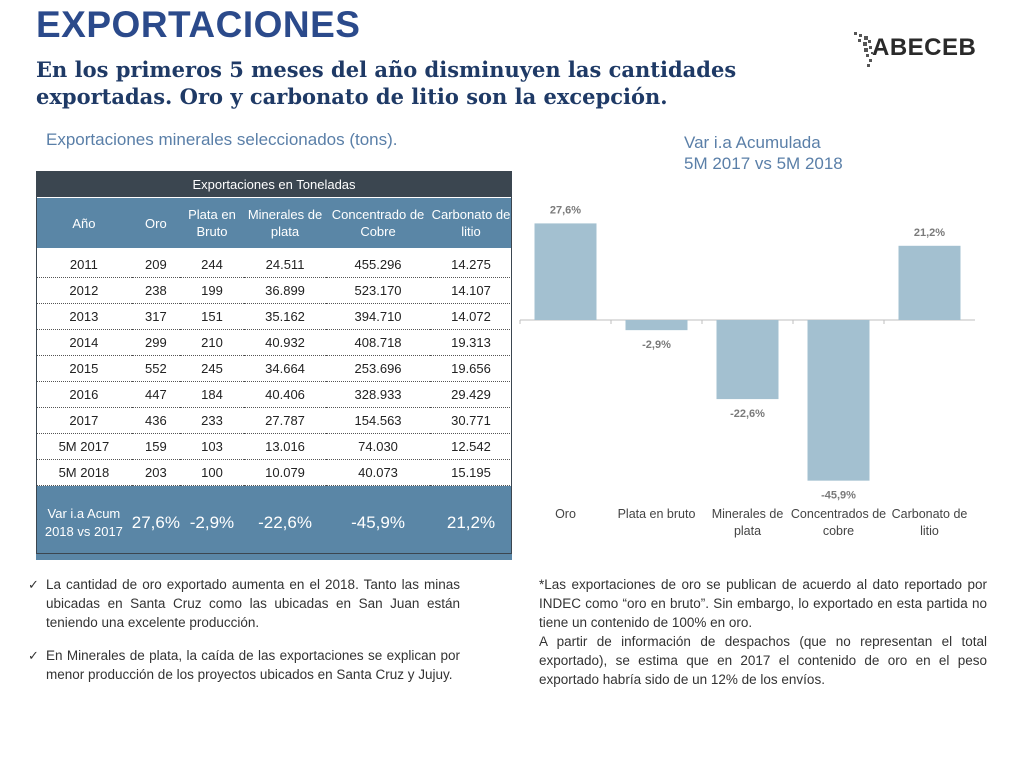  What do you see at coordinates (378, 472) in the screenshot?
I see `table-cell: 40.073` at bounding box center [378, 472].